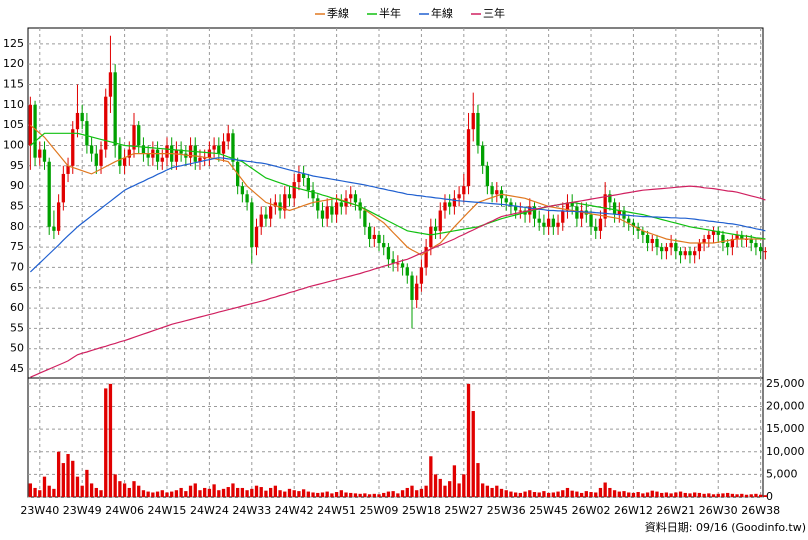 The height and width of the screenshot is (540, 808). What do you see at coordinates (785, 406) in the screenshot?
I see `y2-tick-label: 20,000` at bounding box center [785, 406].